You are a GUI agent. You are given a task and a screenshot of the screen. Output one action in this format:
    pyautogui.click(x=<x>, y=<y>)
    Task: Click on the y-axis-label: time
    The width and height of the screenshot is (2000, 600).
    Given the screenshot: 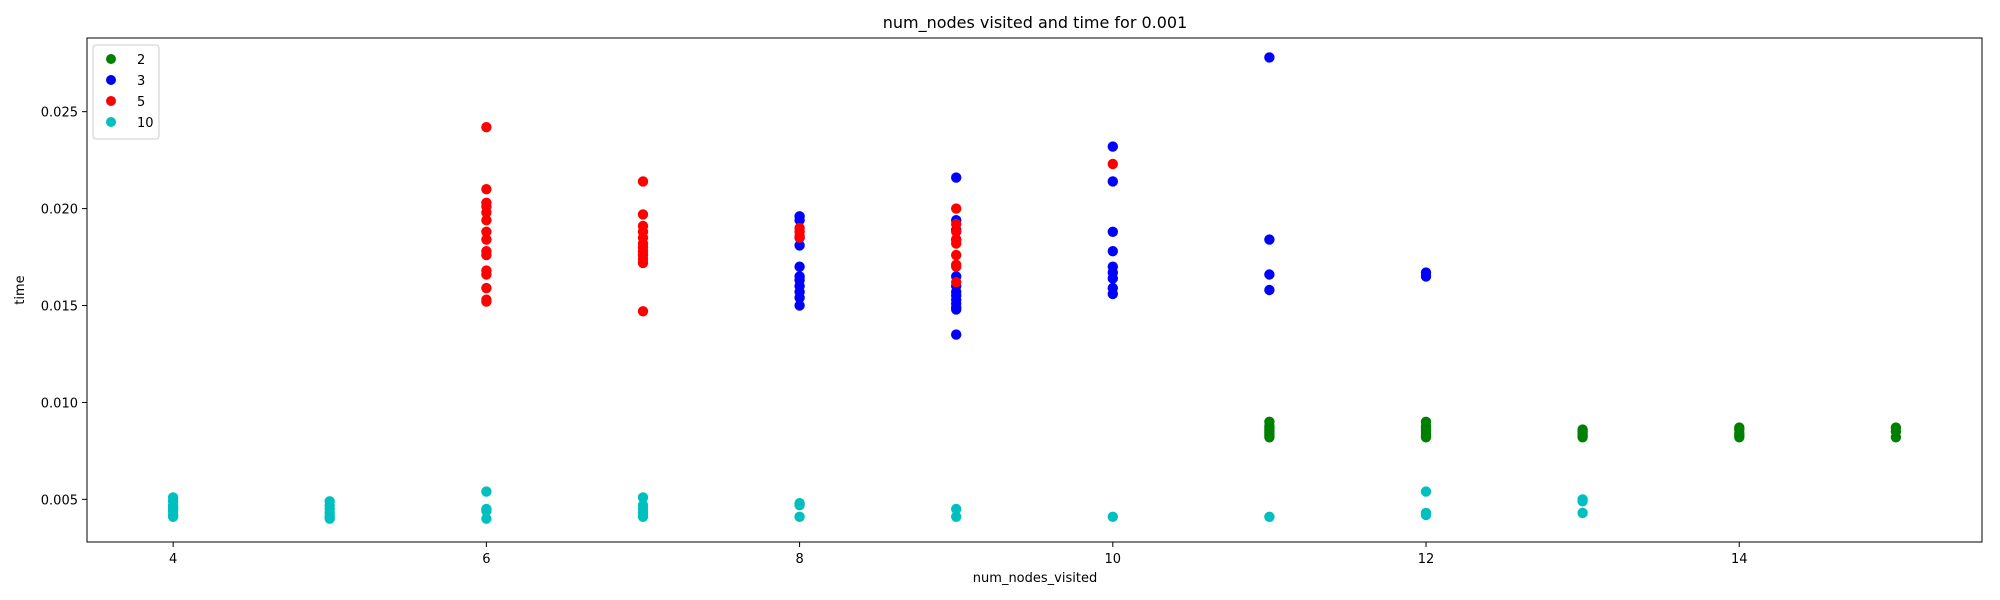 What is the action you would take?
    pyautogui.click(x=20, y=289)
    